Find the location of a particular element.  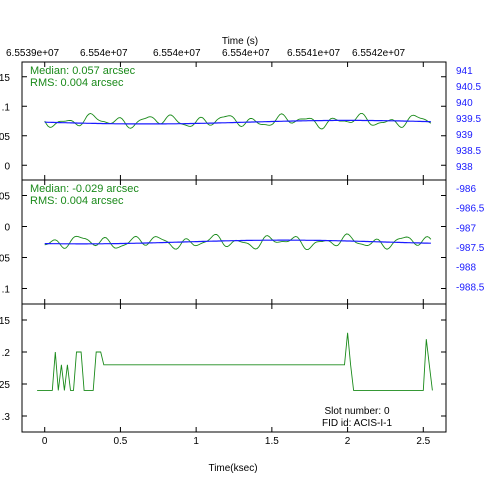

left-tick-label: .25 is located at coordinates (5, 385).